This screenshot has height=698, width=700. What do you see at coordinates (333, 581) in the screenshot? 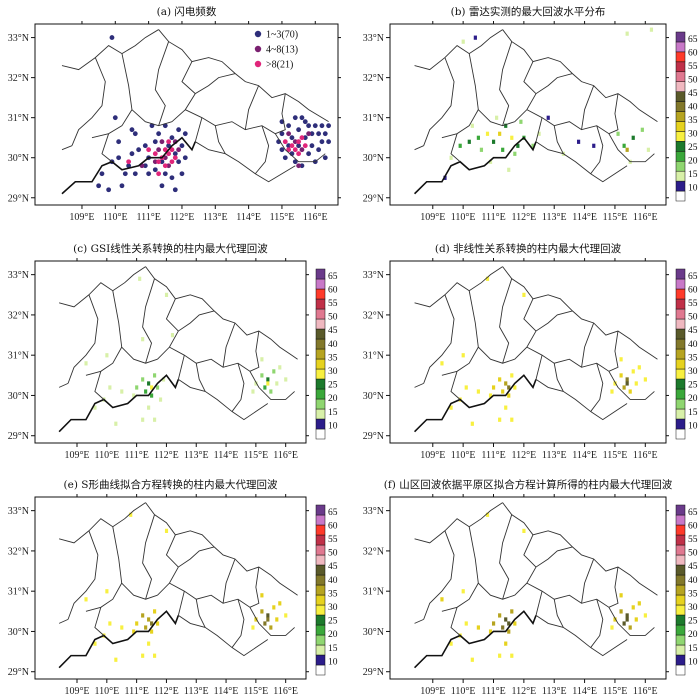
I see `colorbar-label: 40` at bounding box center [333, 581].